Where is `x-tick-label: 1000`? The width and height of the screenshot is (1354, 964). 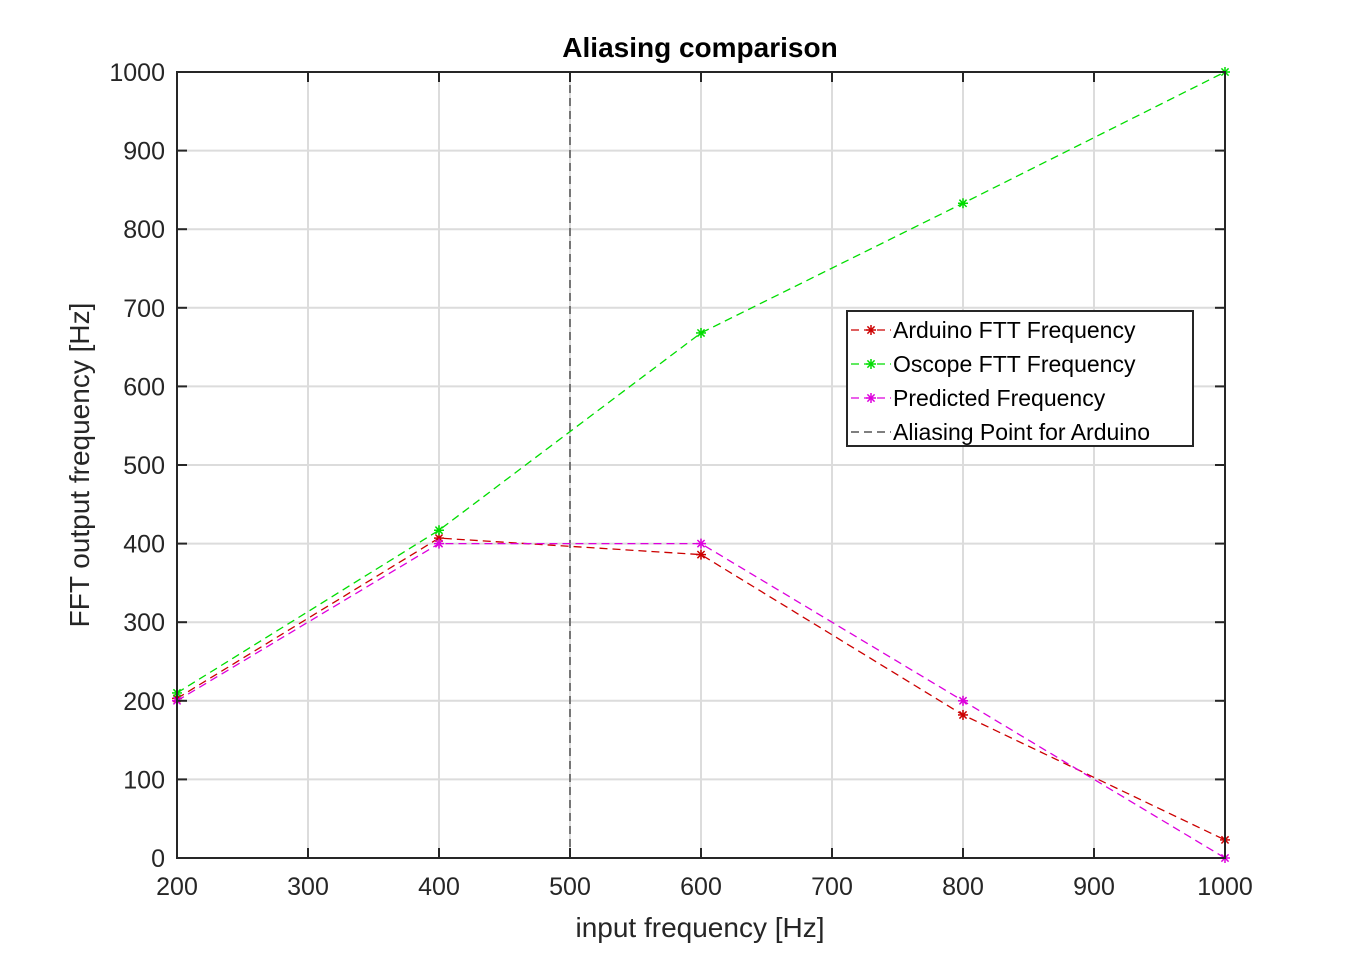
x-tick-label: 1000 is located at coordinates (1225, 887).